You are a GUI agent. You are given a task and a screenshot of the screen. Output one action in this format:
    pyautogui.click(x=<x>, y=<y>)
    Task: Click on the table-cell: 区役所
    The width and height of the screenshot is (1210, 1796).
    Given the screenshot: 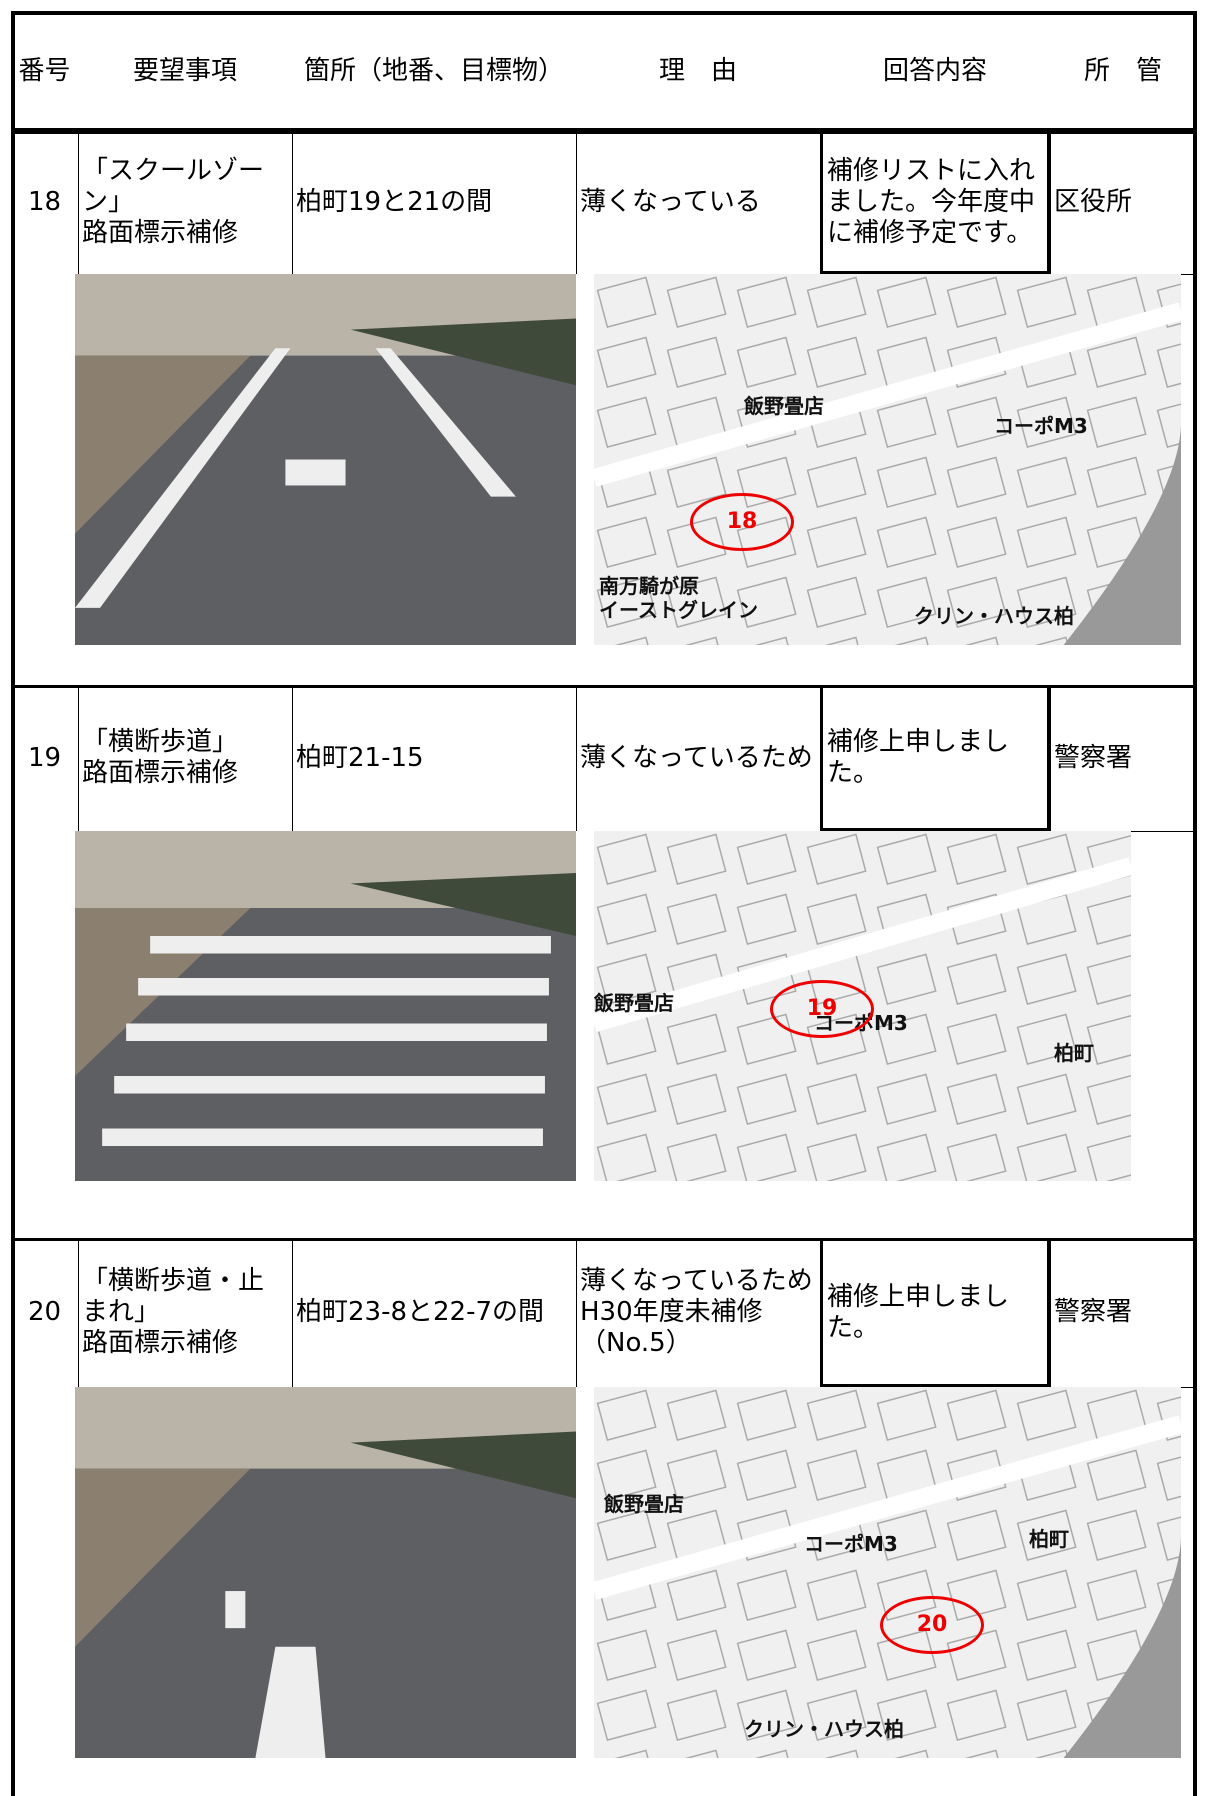 What is the action you would take?
    pyautogui.click(x=1093, y=202)
    